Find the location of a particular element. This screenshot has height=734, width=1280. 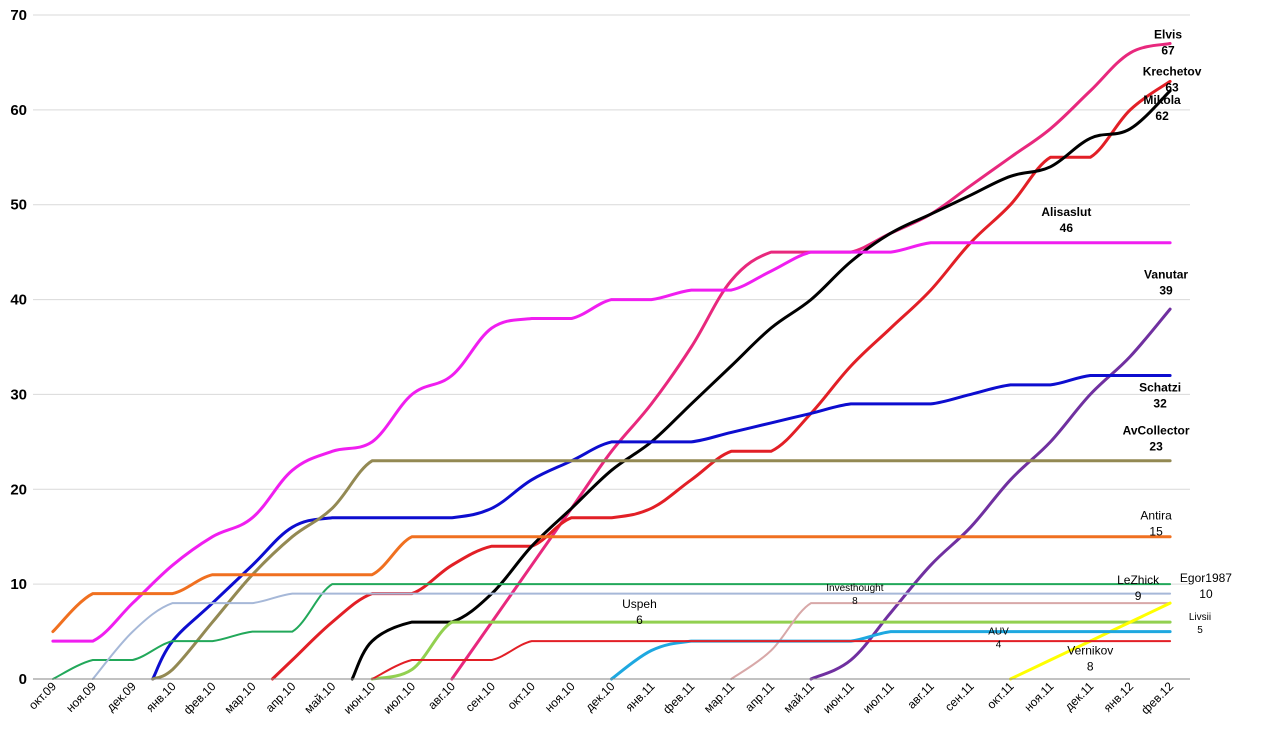

x-tick-label: янв.12 is located at coordinates (1119, 697).